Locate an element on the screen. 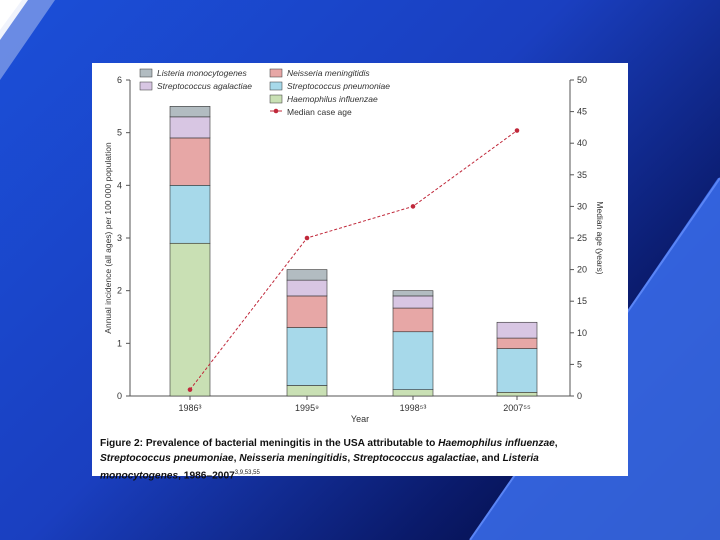  x-tick-label: 1986³ is located at coordinates (189, 408).